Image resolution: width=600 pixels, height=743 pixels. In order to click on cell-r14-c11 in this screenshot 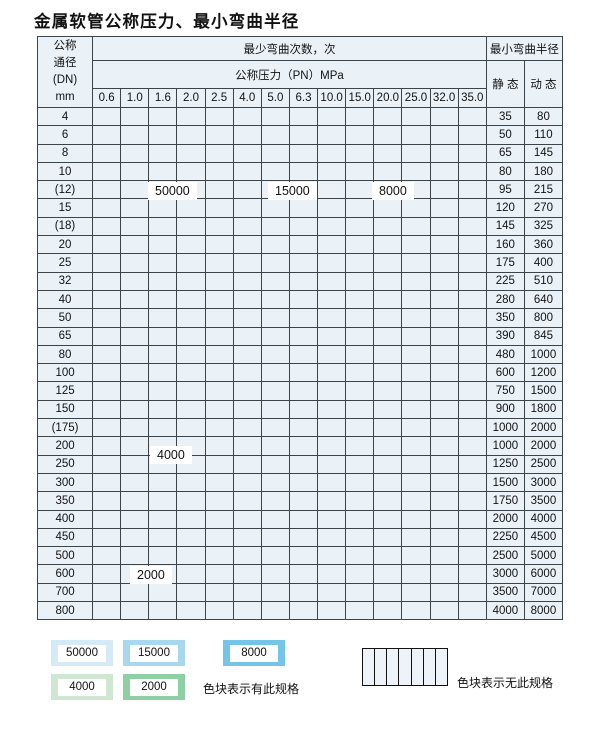, I will do `click(416, 373)`.